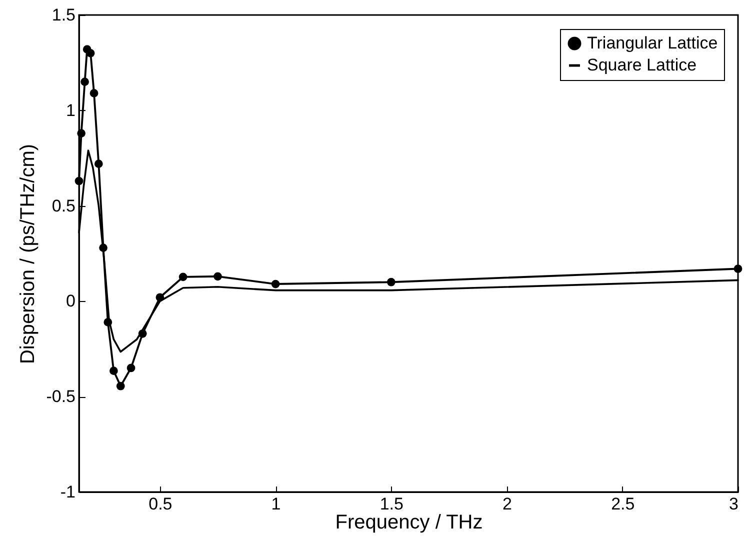  I want to click on x-tick-label: 3, so click(733, 504).